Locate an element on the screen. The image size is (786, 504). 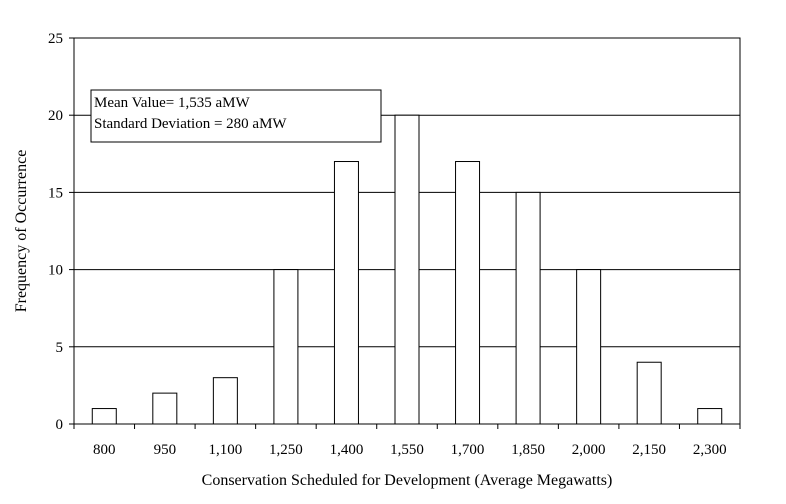
x-tick-label: 950 is located at coordinates (165, 450).